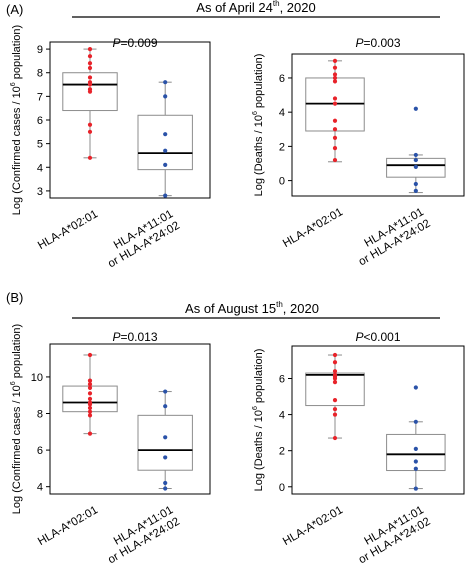  What do you see at coordinates (40, 97) in the screenshot?
I see `y-tick-label: 7` at bounding box center [40, 97].